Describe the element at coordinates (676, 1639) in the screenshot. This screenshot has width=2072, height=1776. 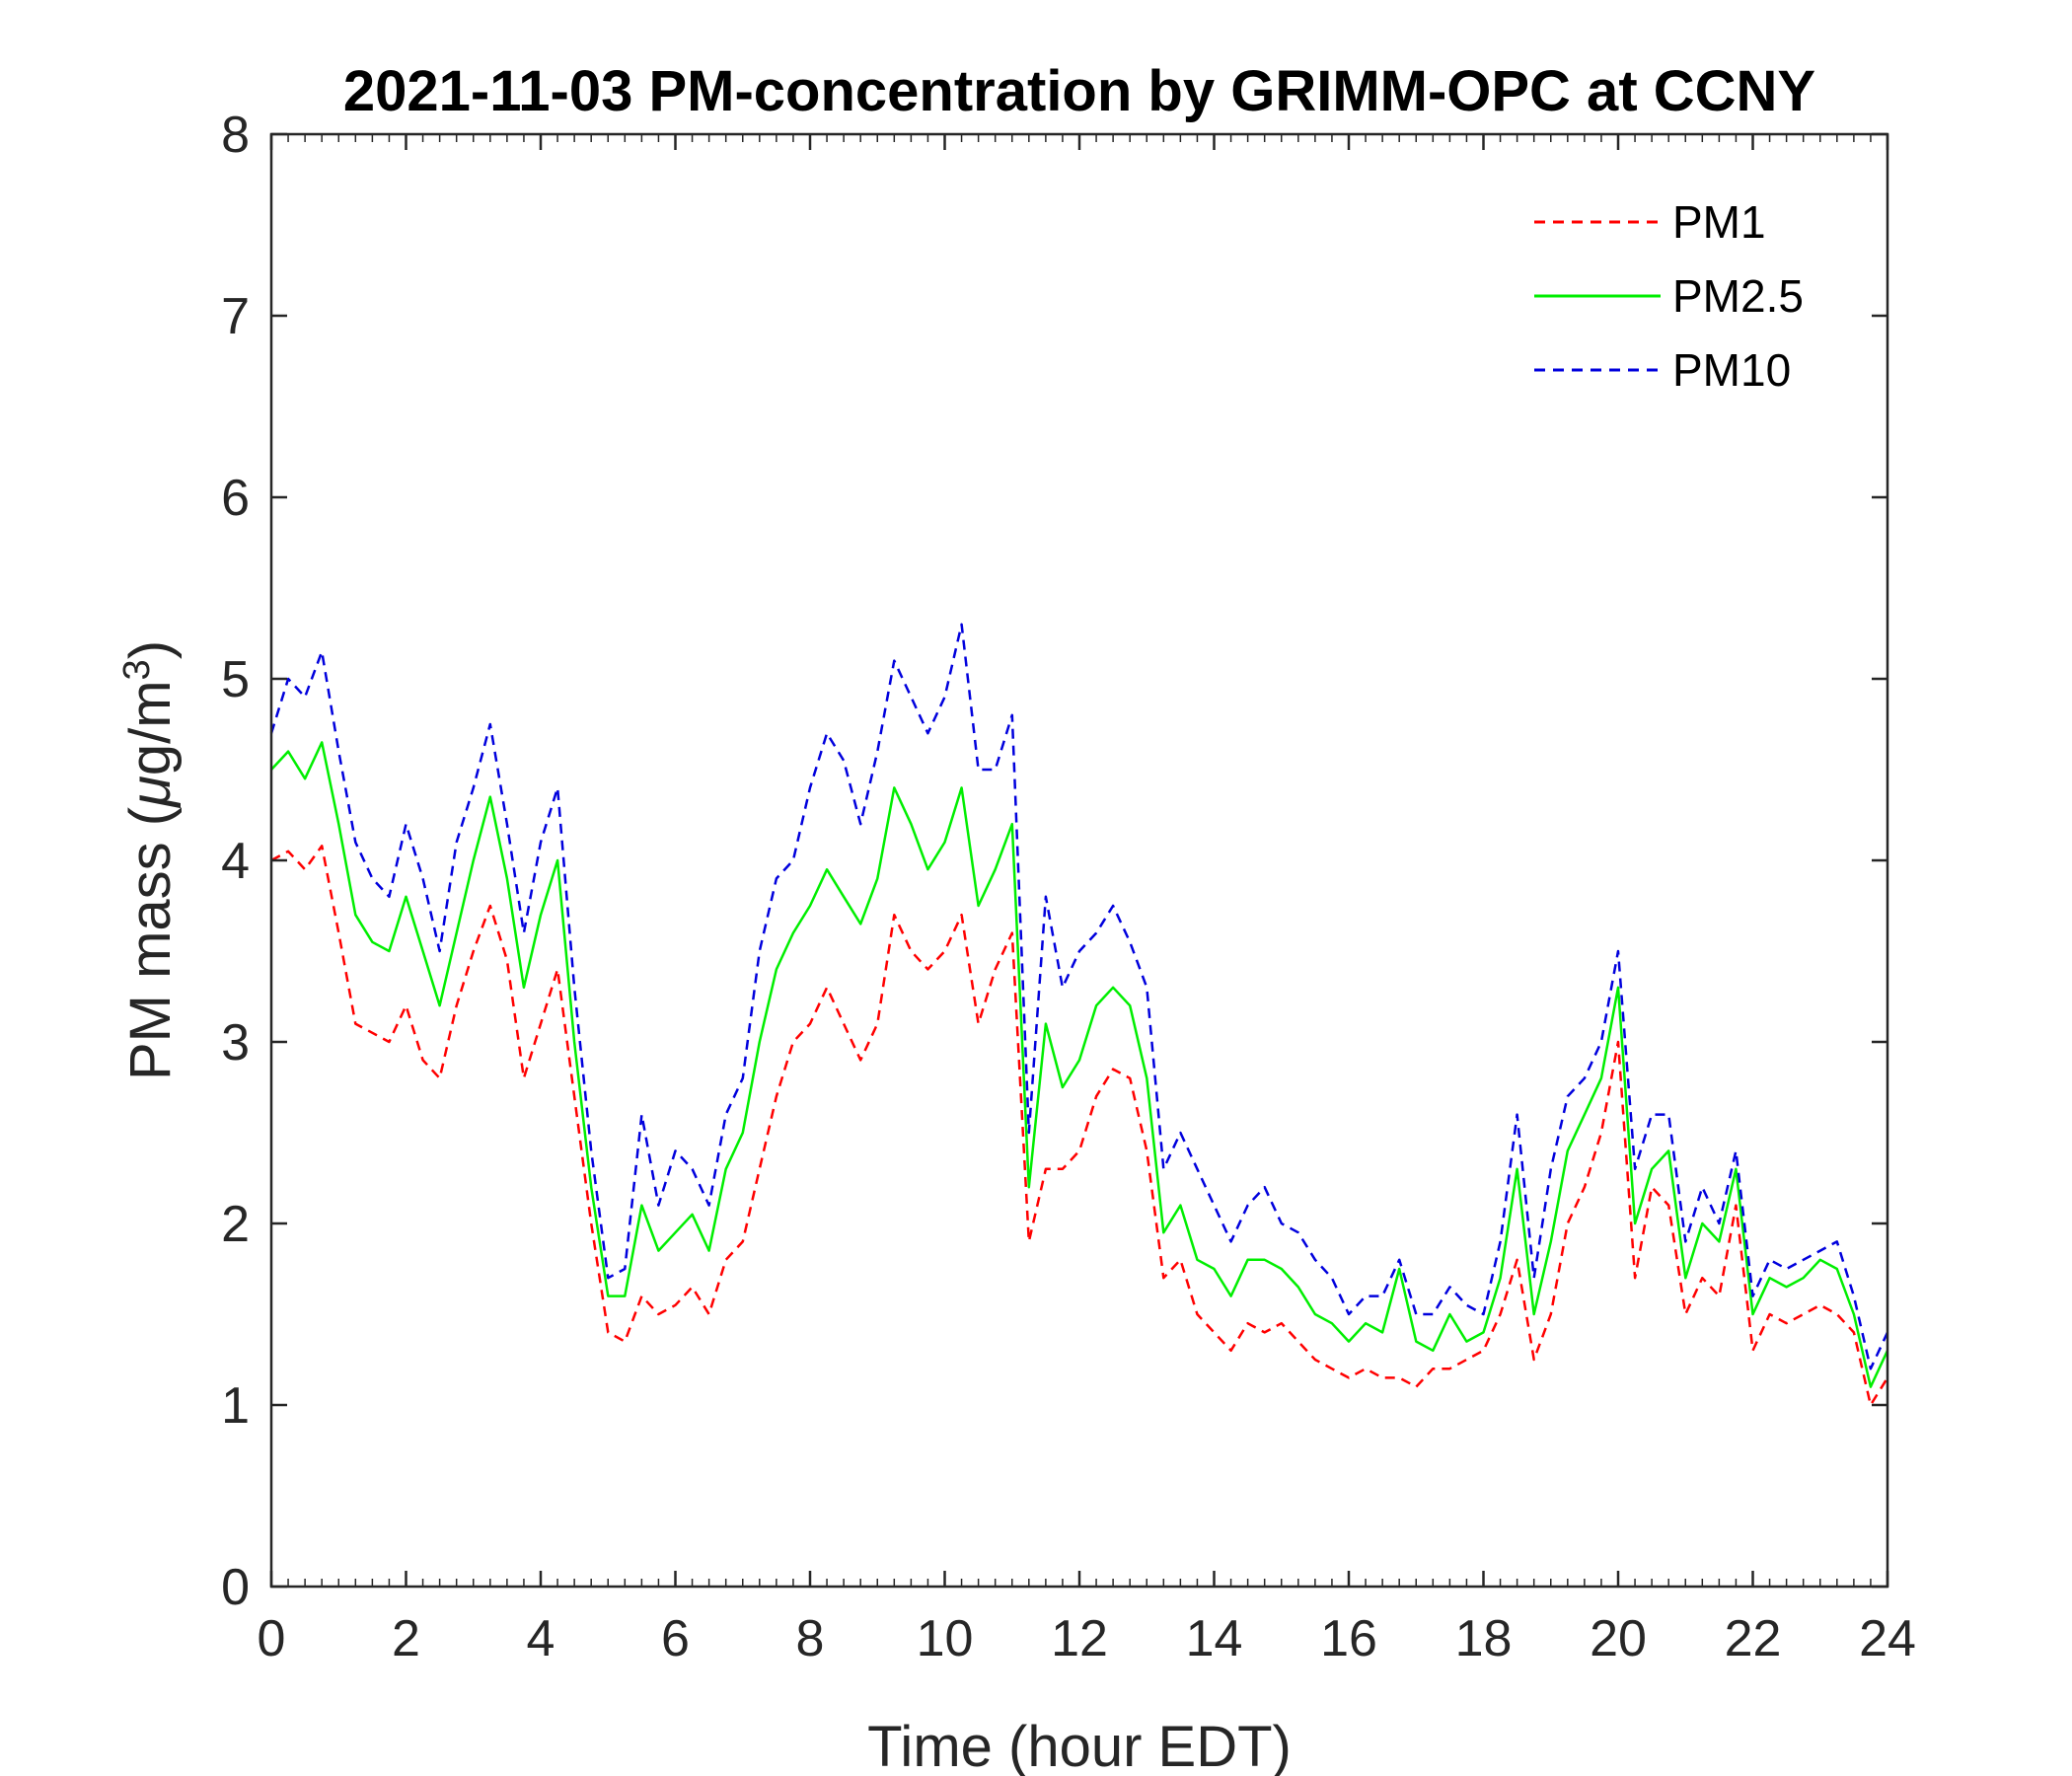
I see `x-tick-label: 6` at that location.